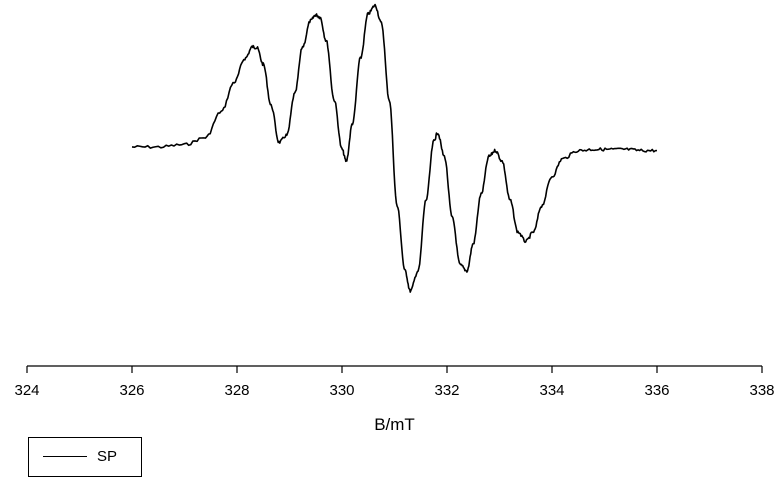  What do you see at coordinates (394, 424) in the screenshot?
I see `x-axis-title: B/mT` at bounding box center [394, 424].